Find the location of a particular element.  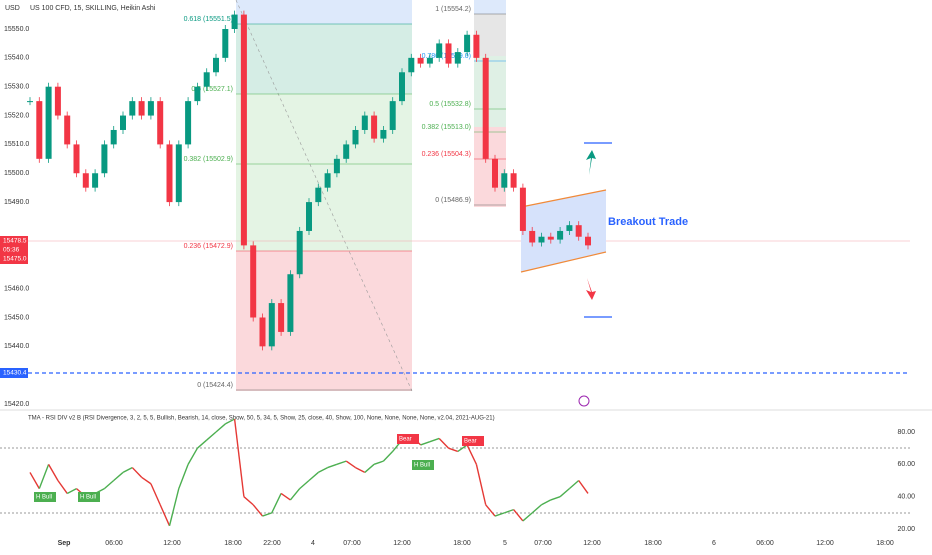

prev-price: 15475.0 is located at coordinates (15, 259).